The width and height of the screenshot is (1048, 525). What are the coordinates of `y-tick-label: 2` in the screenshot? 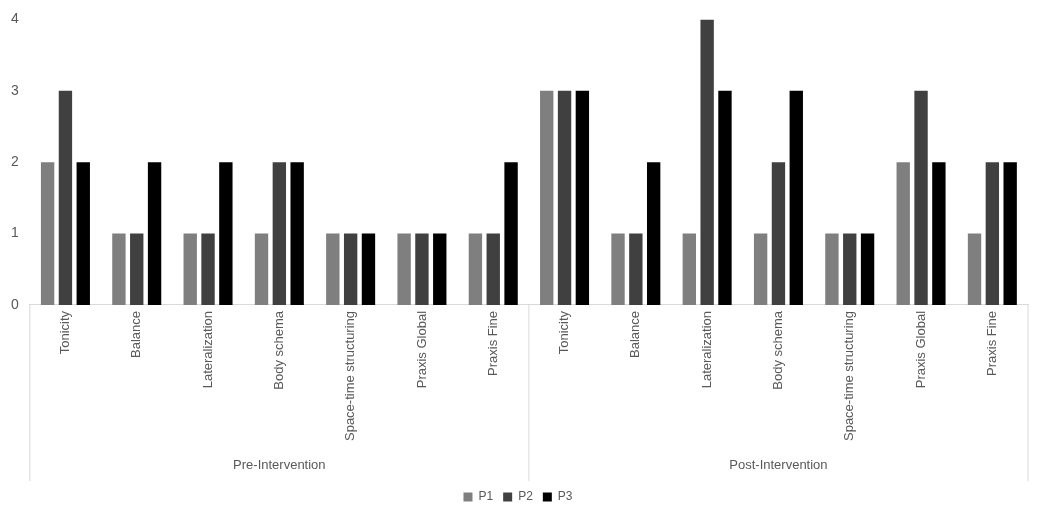 It's located at (14, 161).